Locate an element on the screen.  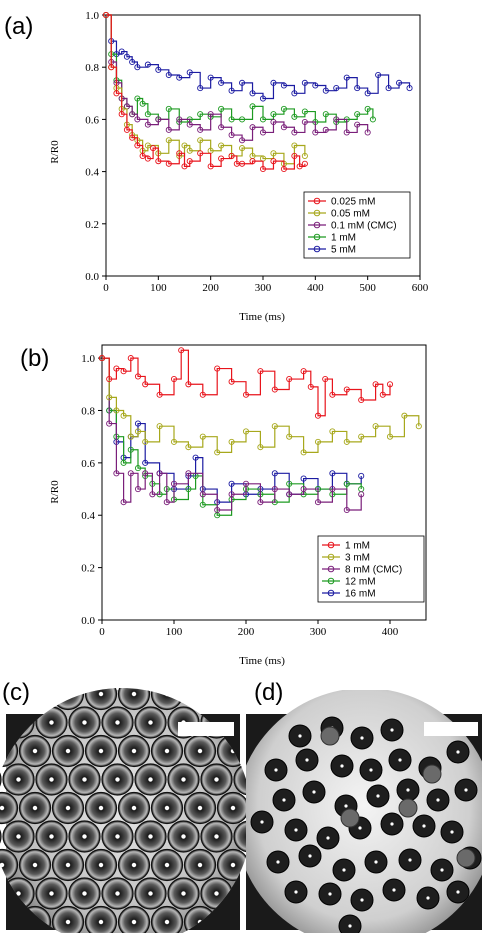
chart-b-xlabel: Time (ms) is located at coordinates (262, 661).